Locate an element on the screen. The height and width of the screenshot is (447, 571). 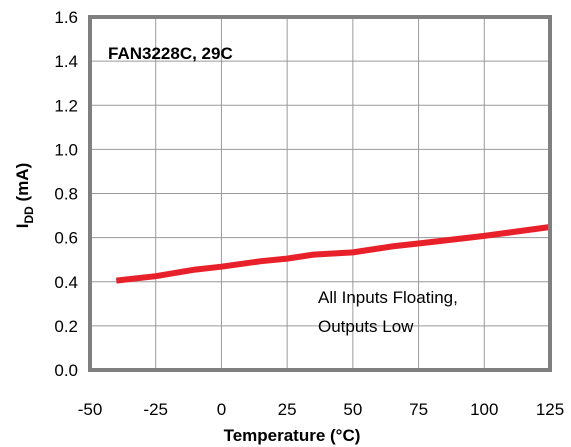
y-tick-label: 0.4 is located at coordinates (66, 282).